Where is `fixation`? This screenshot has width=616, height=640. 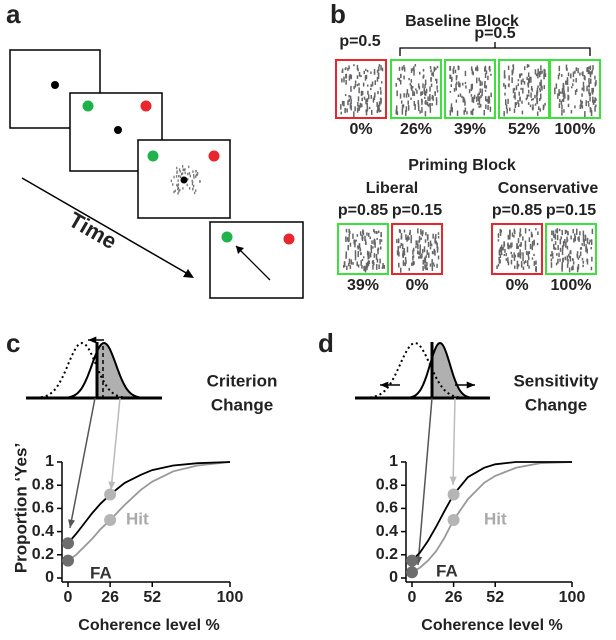 fixation is located at coordinates (118, 130).